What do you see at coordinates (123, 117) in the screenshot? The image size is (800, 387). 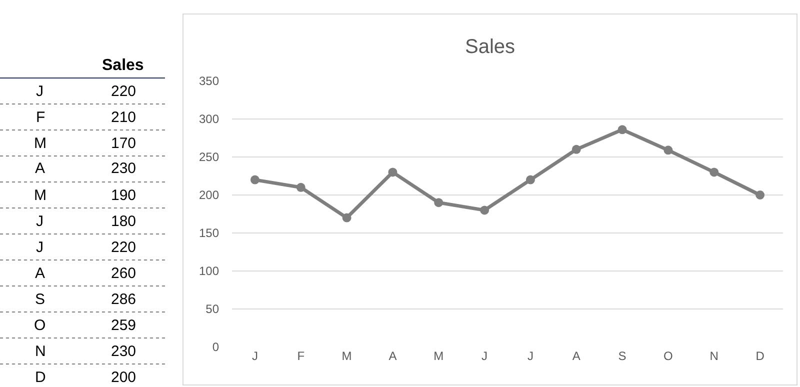 I see `text: 210` at bounding box center [123, 117].